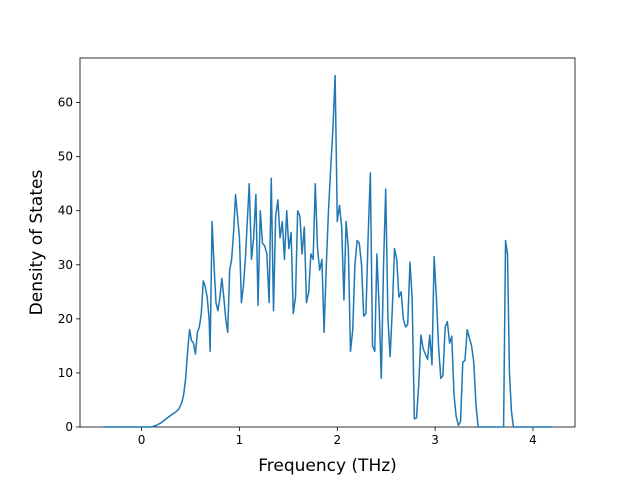 Image resolution: width=640 pixels, height=480 pixels. I want to click on y-tick-label: 30, so click(65, 265).